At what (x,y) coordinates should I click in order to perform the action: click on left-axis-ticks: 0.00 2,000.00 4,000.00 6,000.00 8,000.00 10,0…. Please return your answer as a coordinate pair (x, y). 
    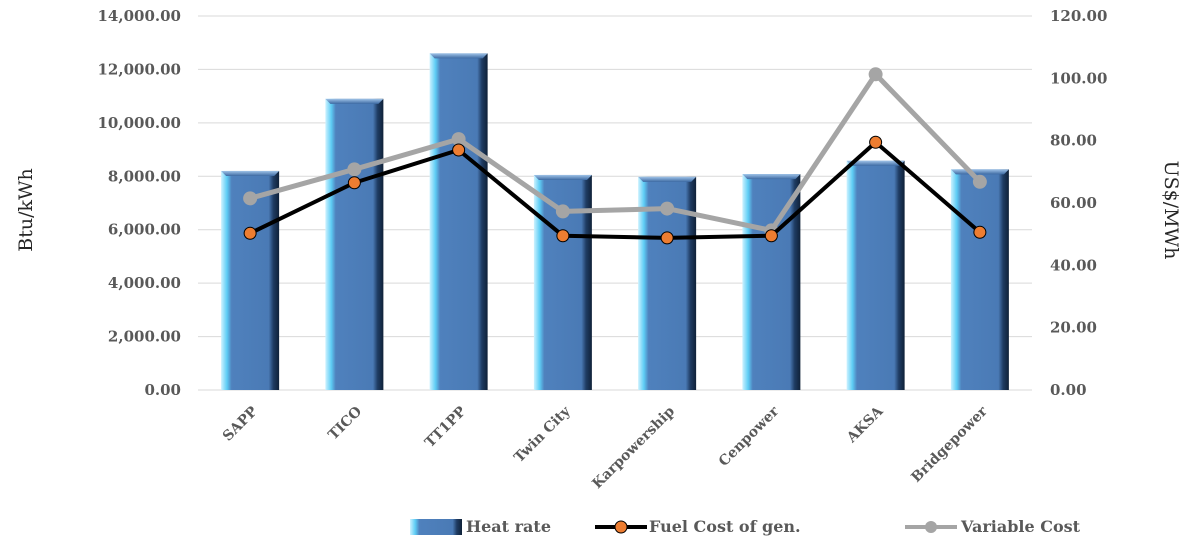
    Looking at the image, I should click on (139, 203).